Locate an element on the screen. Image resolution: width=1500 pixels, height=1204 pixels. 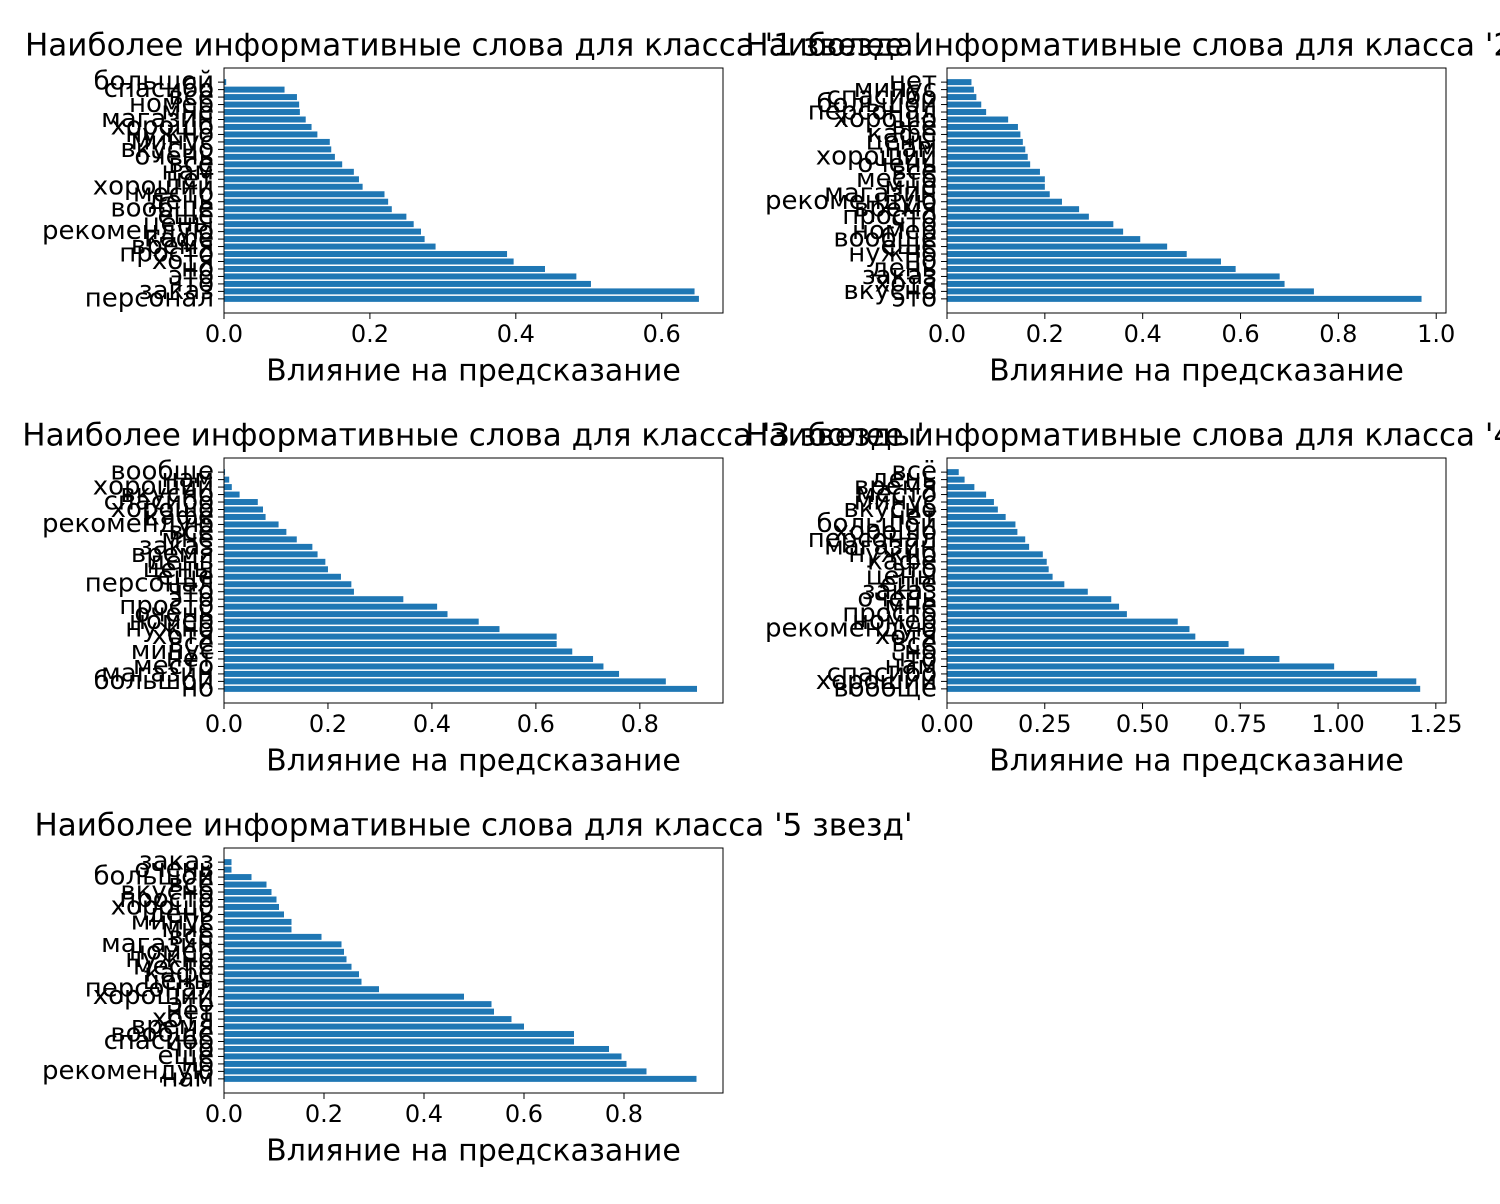
y-tick-label: цены is located at coordinates (901, 576).